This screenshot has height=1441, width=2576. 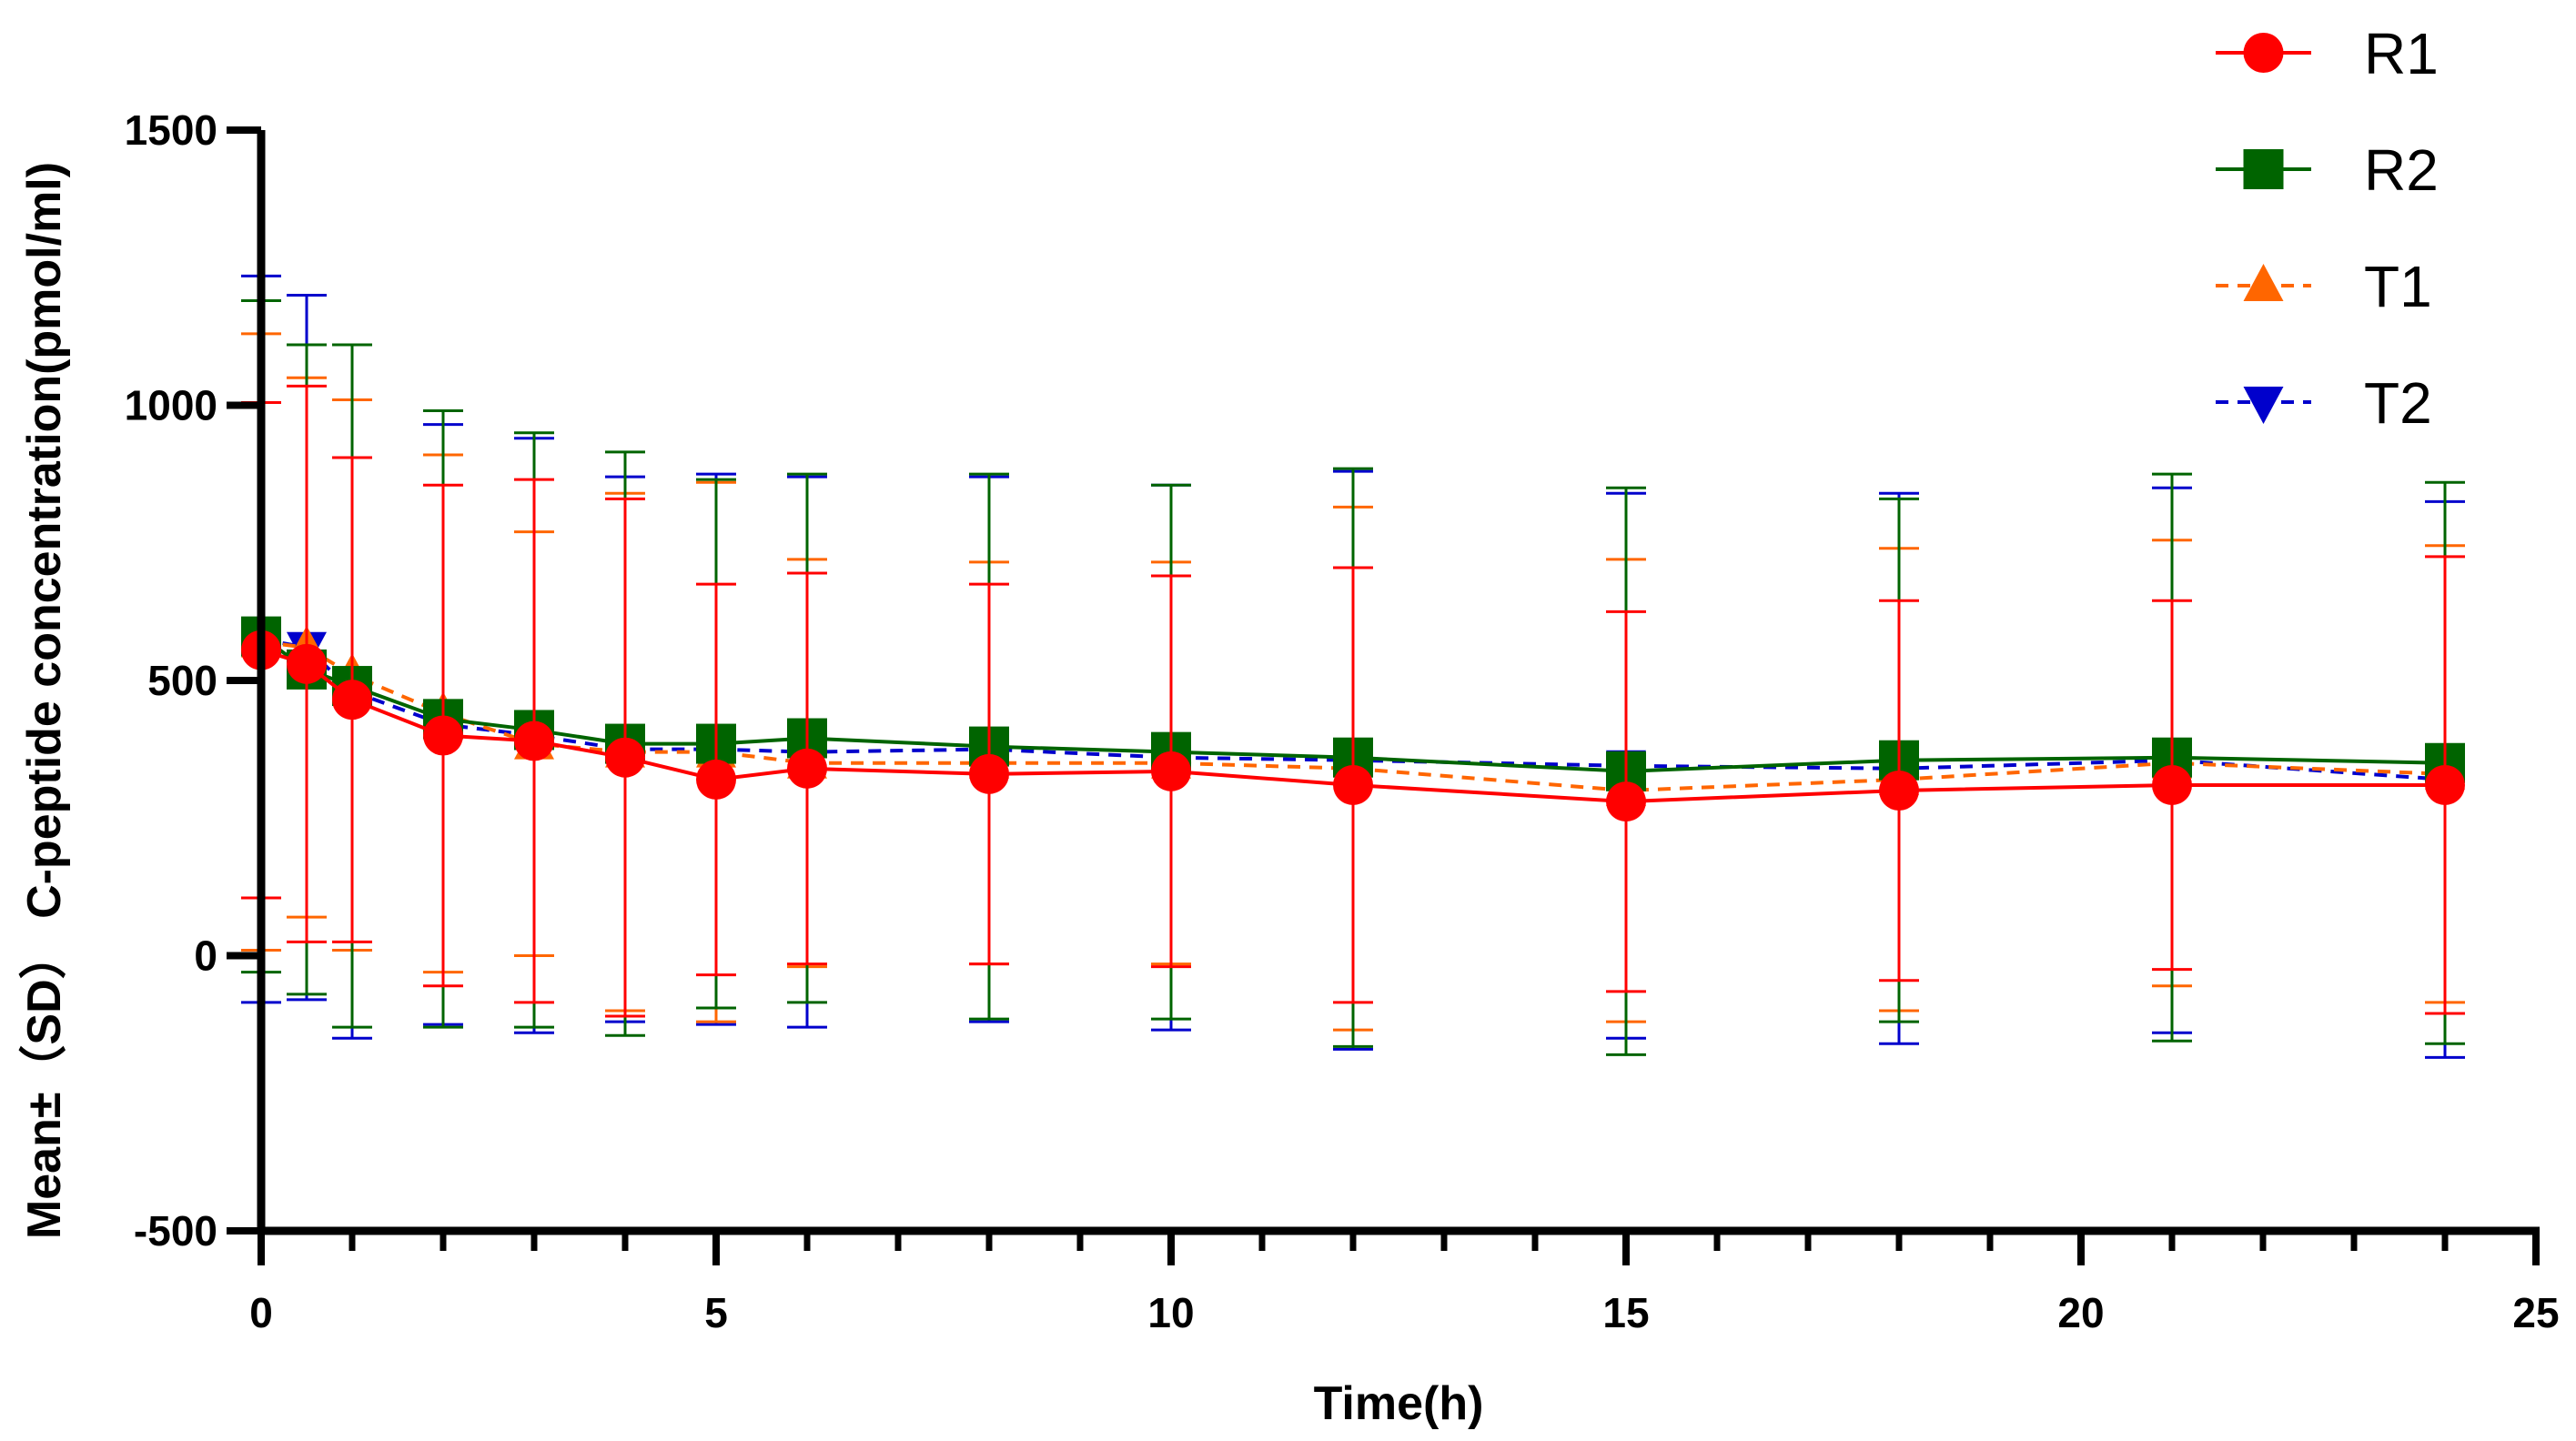 I want to click on x-tick-label: 25, so click(x=2535, y=1313).